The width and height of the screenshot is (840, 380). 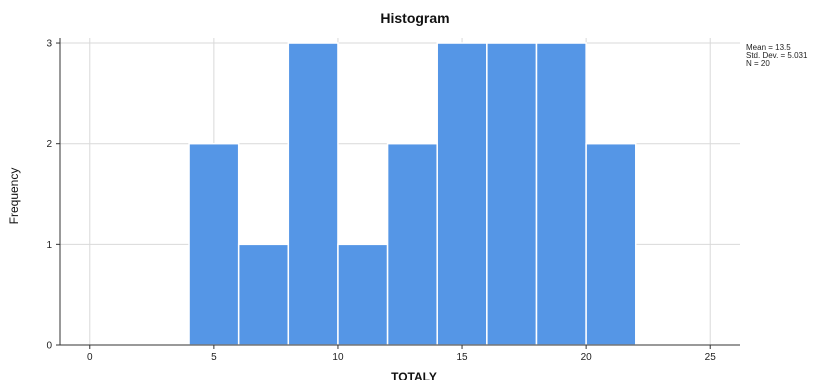 I want to click on y-tick-label: 2, so click(x=49, y=144).